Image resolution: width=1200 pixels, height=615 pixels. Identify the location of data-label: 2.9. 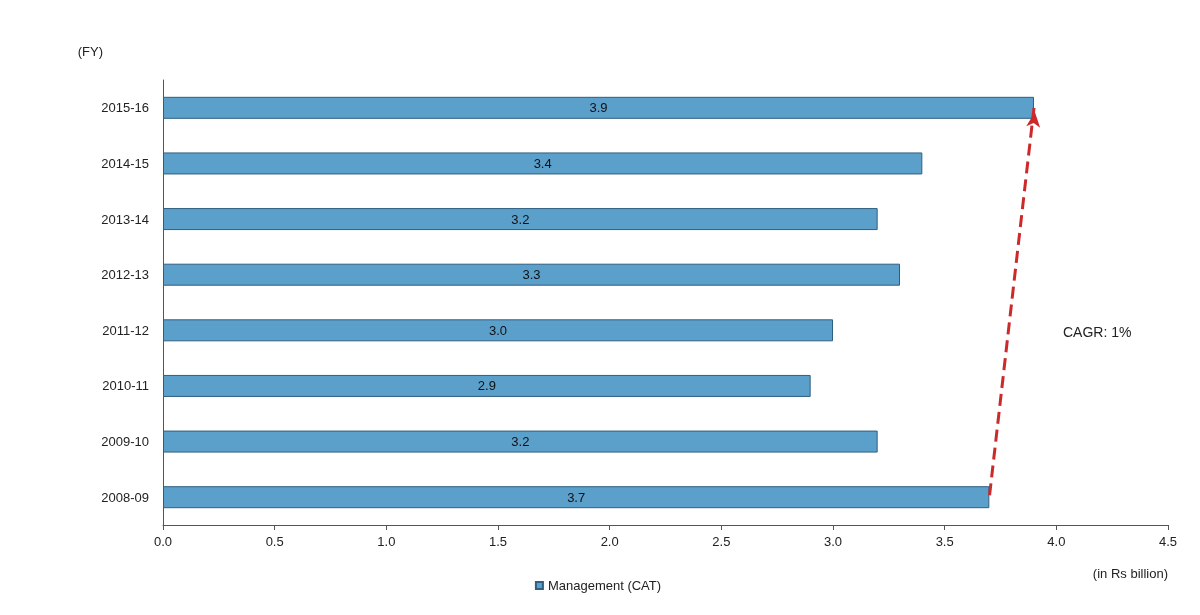
(486, 386).